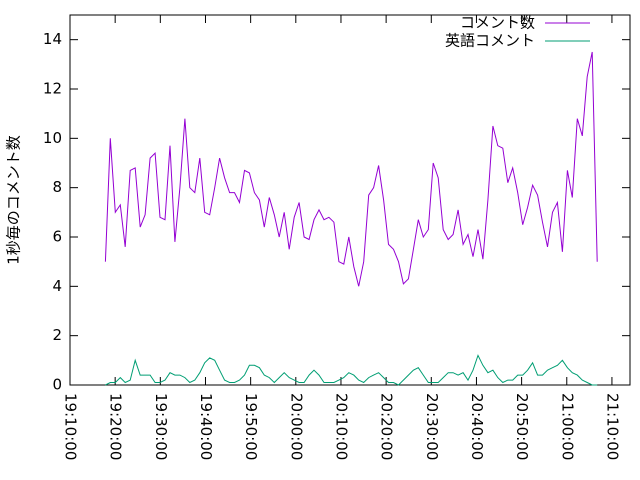 Image resolution: width=640 pixels, height=480 pixels. What do you see at coordinates (387, 426) in the screenshot?
I see `x-tick-label: 20:20:00` at bounding box center [387, 426].